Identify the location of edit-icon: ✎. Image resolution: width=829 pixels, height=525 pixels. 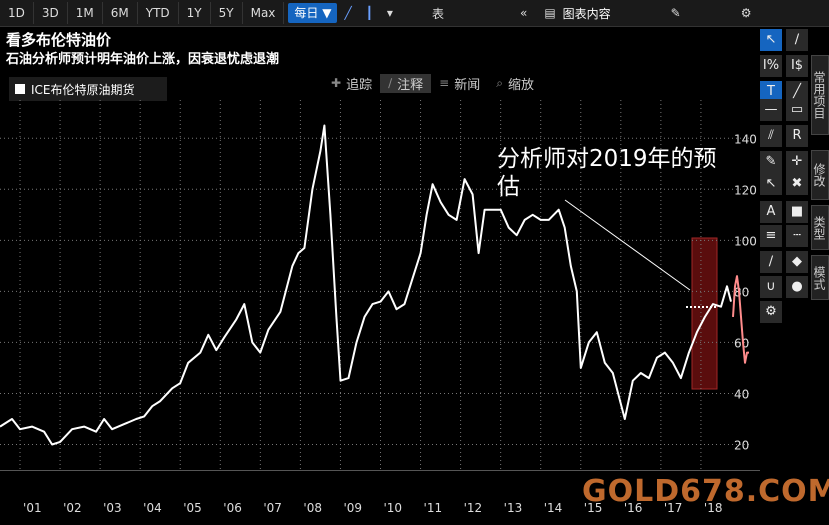
(675, 13).